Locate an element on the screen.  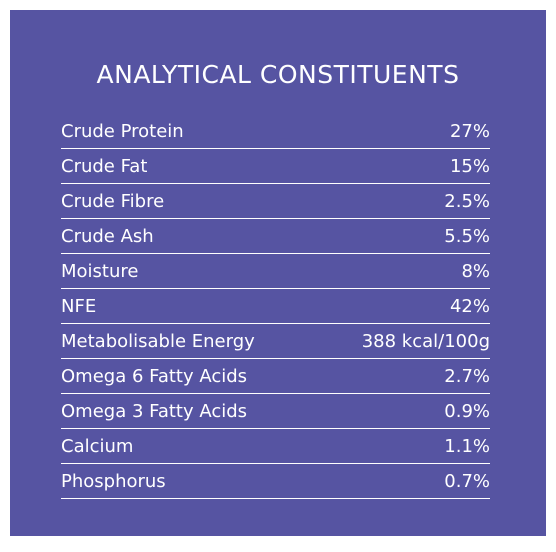
table-row: Calcium 1.1% is located at coordinates (275, 446).